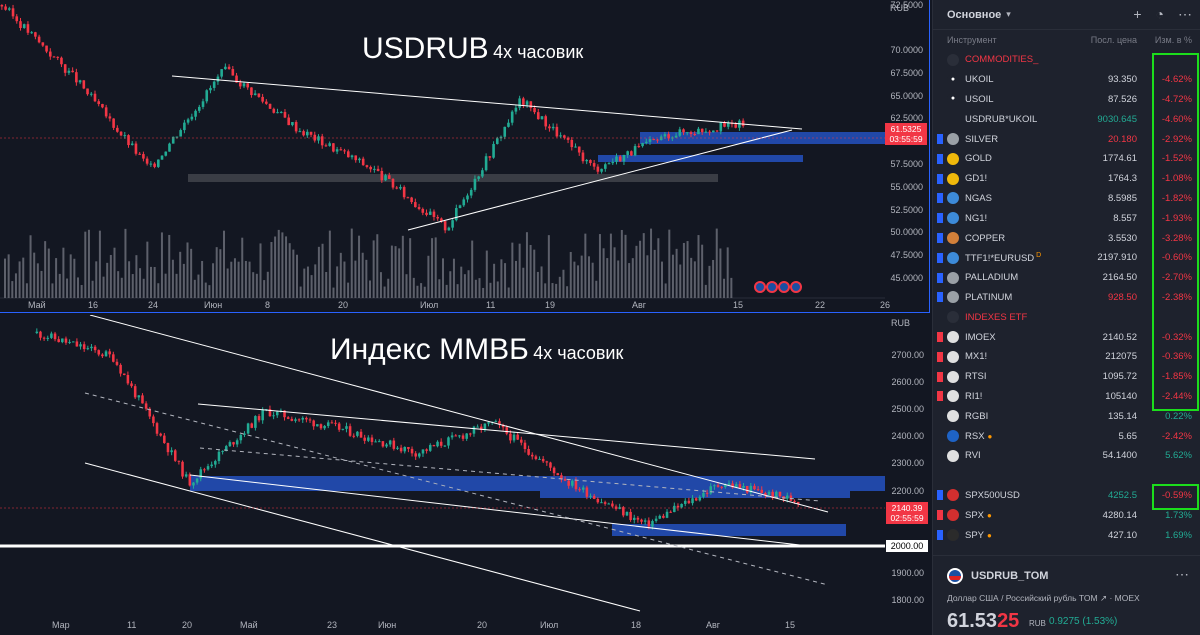  Describe the element at coordinates (974, 14) in the screenshot. I see `watchlist-title: Основное` at that location.